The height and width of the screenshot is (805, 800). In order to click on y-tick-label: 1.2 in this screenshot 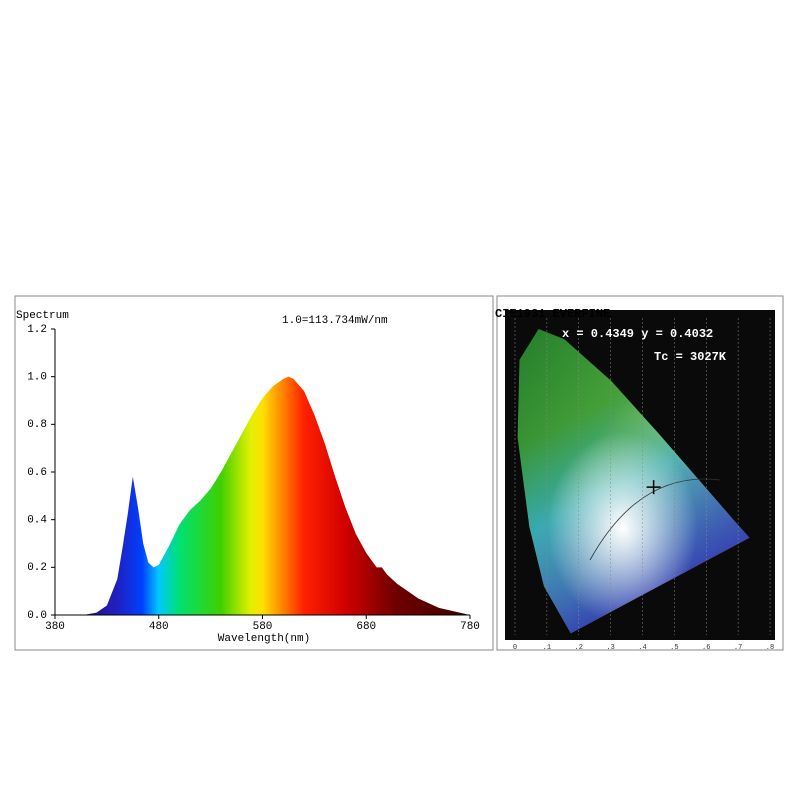, I will do `click(37, 330)`.